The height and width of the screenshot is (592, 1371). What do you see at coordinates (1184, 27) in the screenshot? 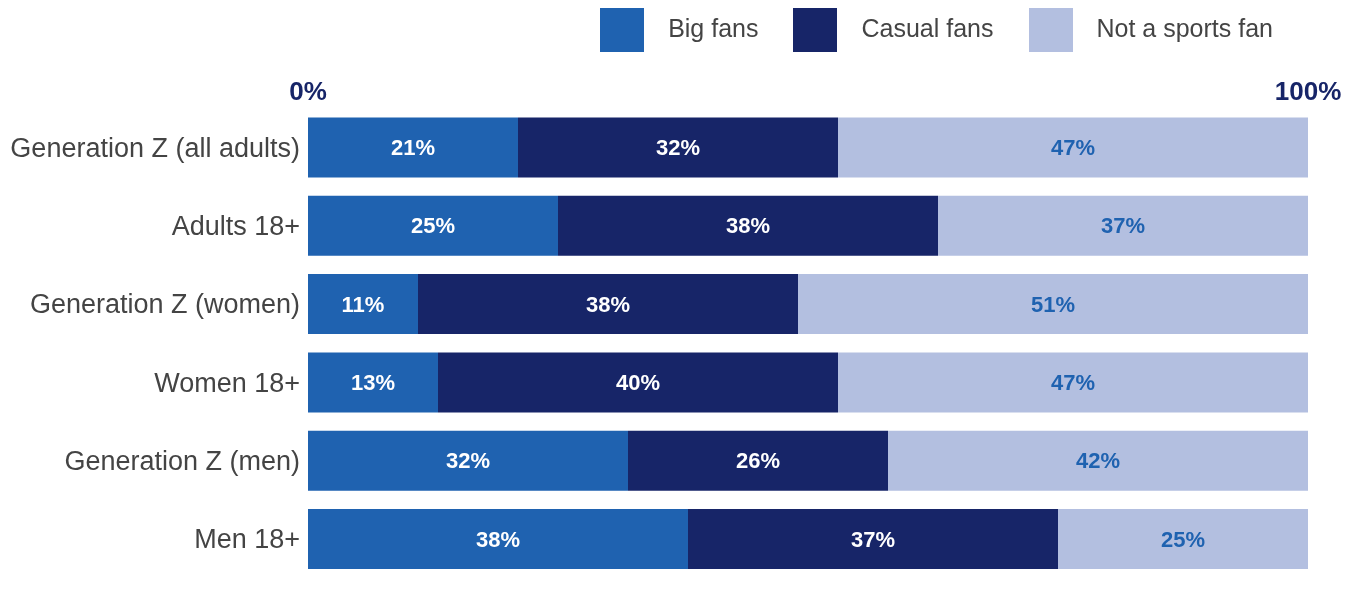
I see `legend-label: Not a sports fan` at bounding box center [1184, 27].